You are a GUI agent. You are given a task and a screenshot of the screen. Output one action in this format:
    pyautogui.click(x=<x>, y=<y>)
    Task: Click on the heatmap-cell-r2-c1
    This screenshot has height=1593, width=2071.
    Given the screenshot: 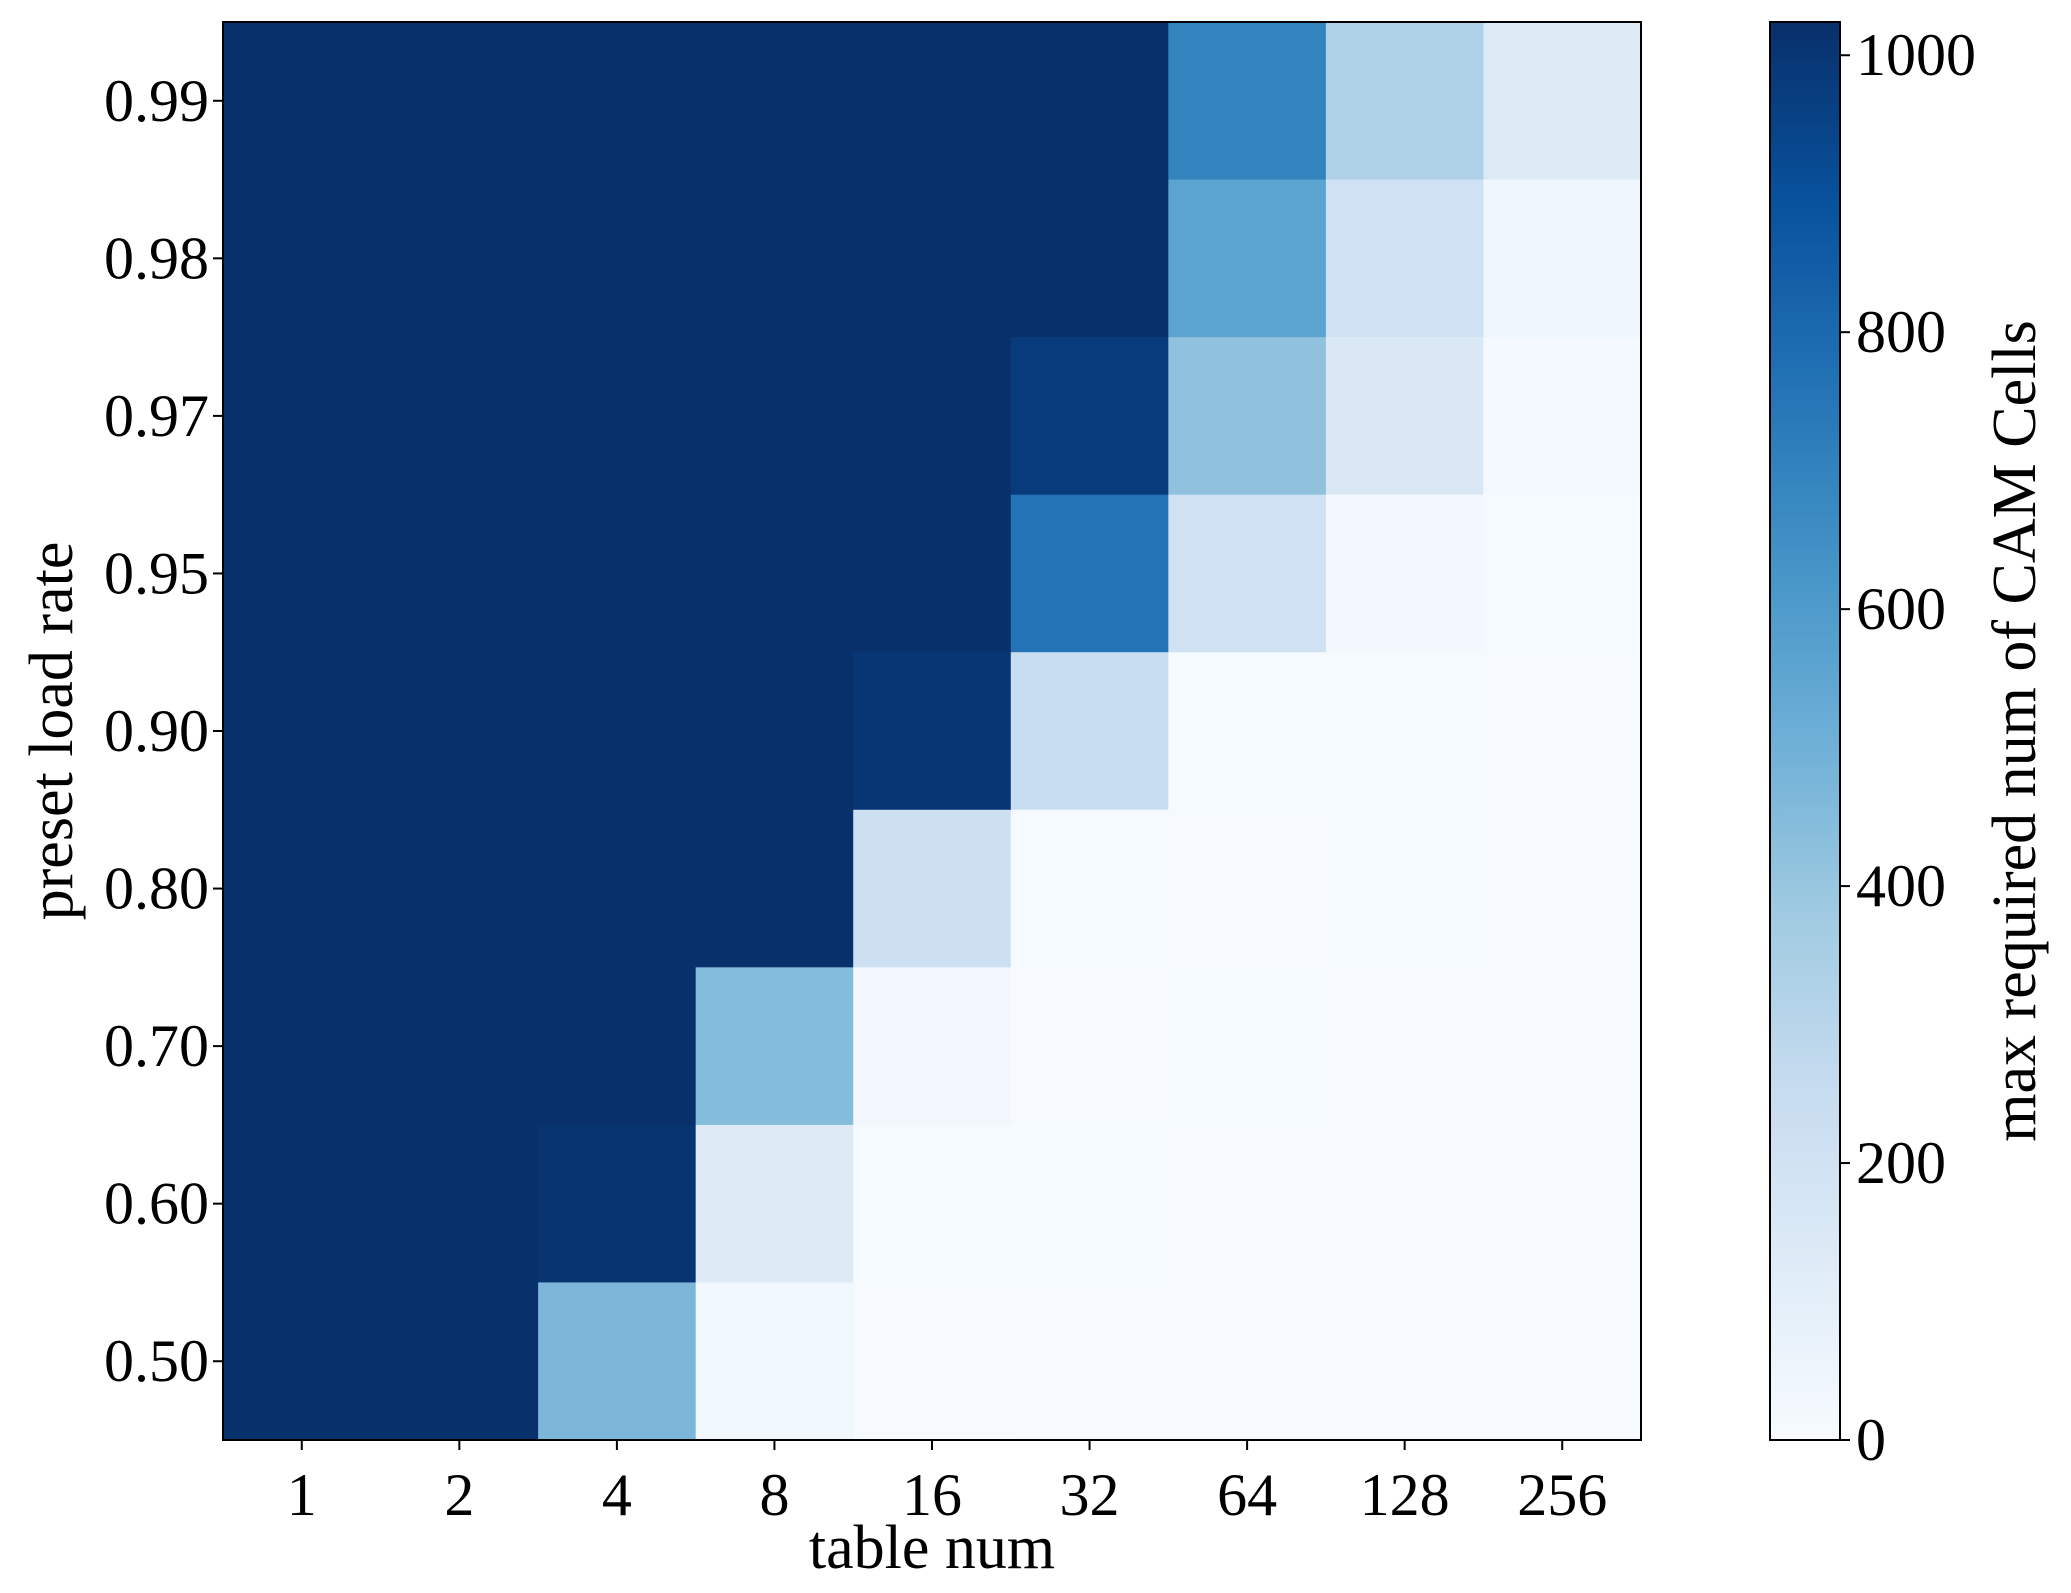 What is the action you would take?
    pyautogui.click(x=459, y=416)
    